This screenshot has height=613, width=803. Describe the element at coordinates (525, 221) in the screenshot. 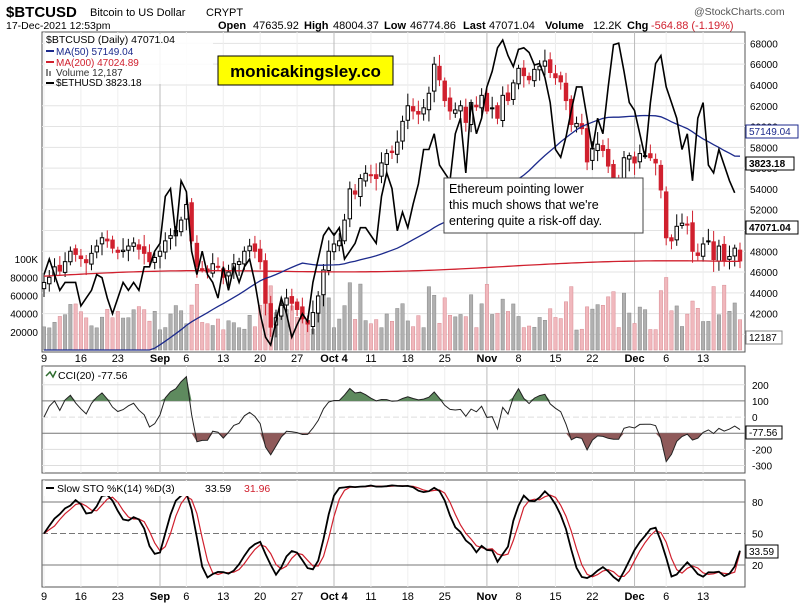

I see `annotation-line-3: entering quite a risk-off day.` at that location.